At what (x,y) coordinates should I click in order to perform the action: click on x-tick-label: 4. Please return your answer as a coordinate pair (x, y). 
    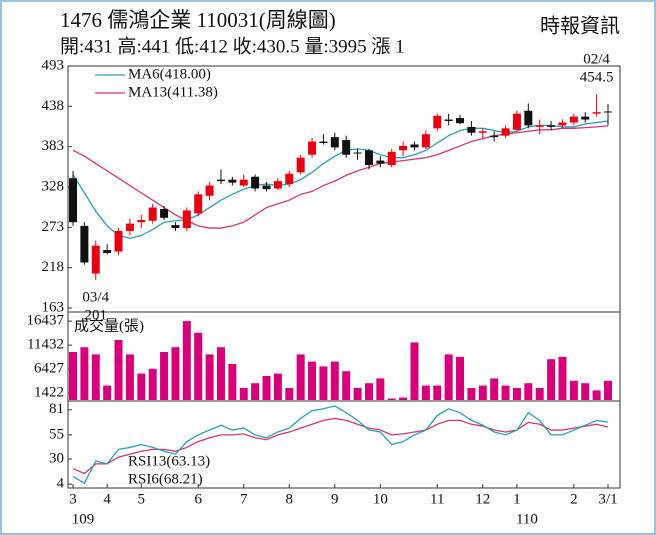
    Looking at the image, I should click on (107, 499).